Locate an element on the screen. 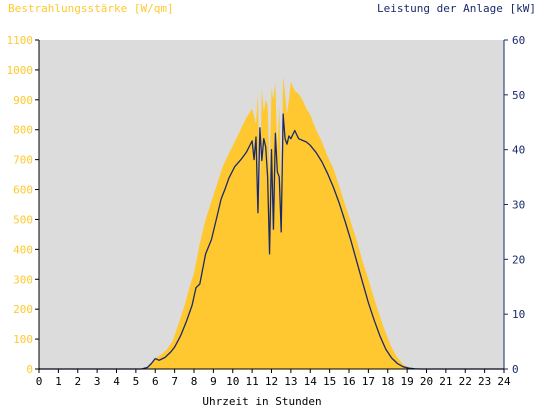 Image resolution: width=544 pixels, height=408 pixels. x-tick-label: 7 is located at coordinates (174, 381).